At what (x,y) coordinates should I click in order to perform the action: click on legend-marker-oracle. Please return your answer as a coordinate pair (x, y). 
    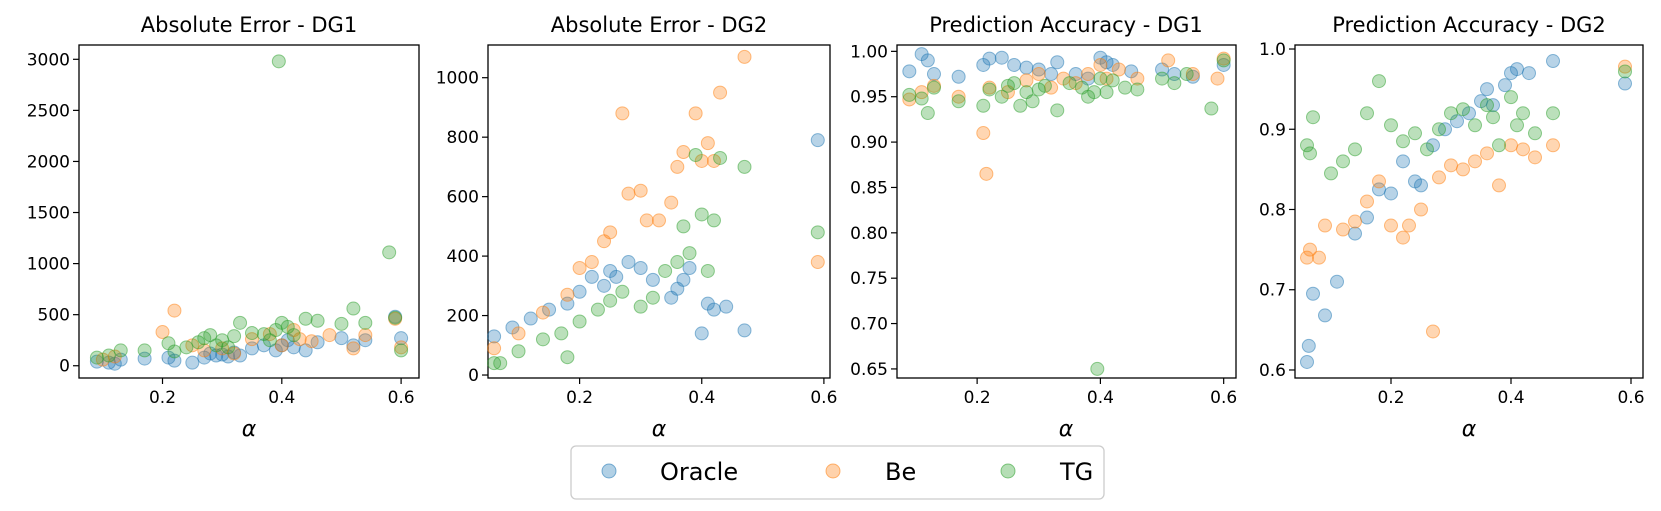
    Looking at the image, I should click on (609, 471).